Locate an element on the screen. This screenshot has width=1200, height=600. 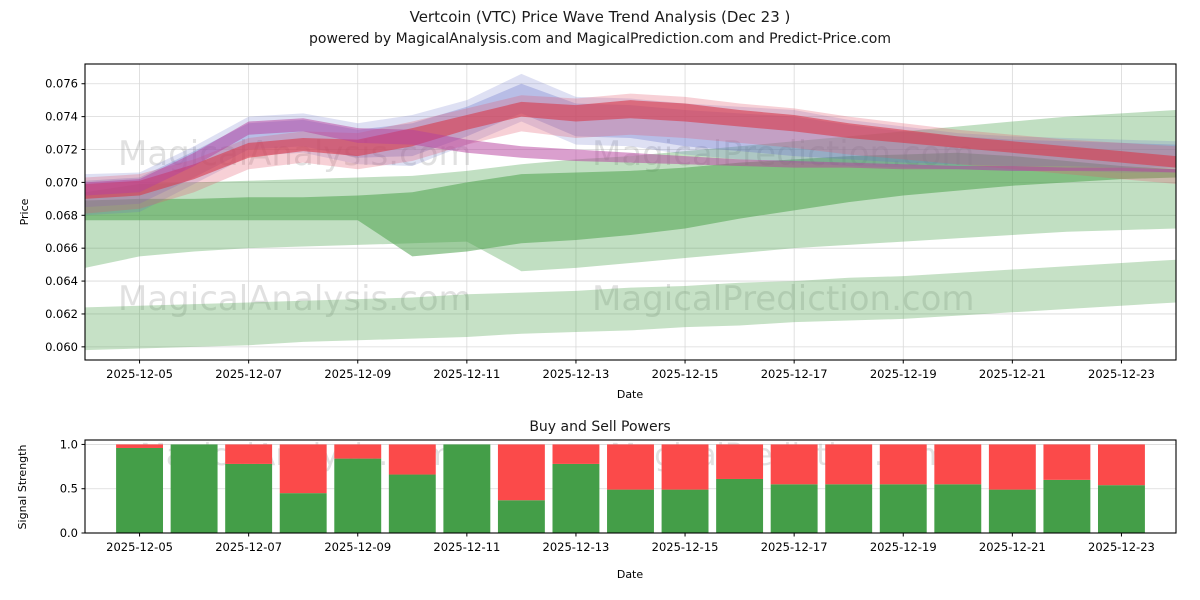
price-xtick-label-6: 2025-12-17 is located at coordinates (794, 374).